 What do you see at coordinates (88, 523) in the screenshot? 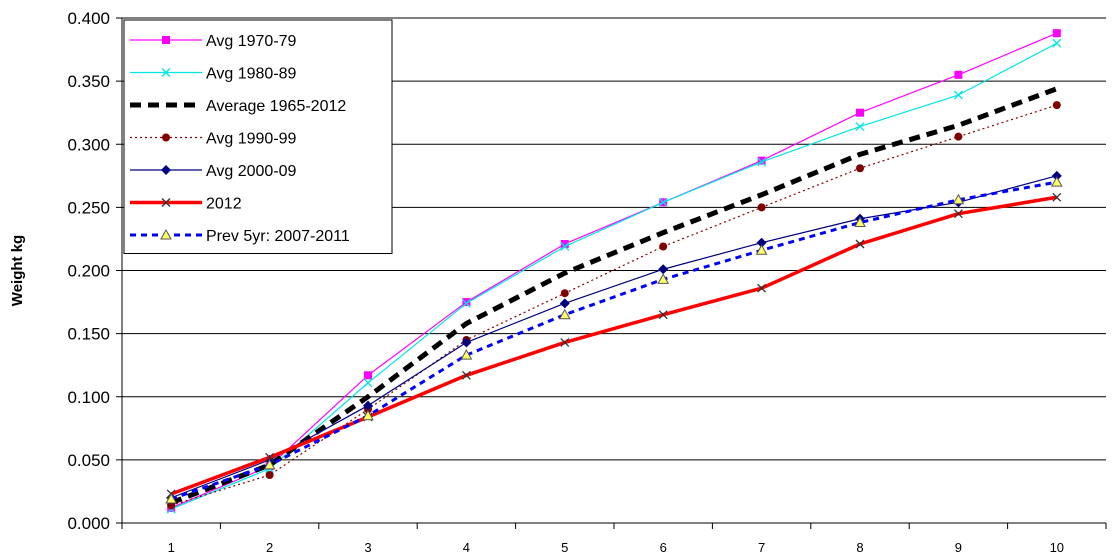
I see `y-tick-label: 0.000` at bounding box center [88, 523].